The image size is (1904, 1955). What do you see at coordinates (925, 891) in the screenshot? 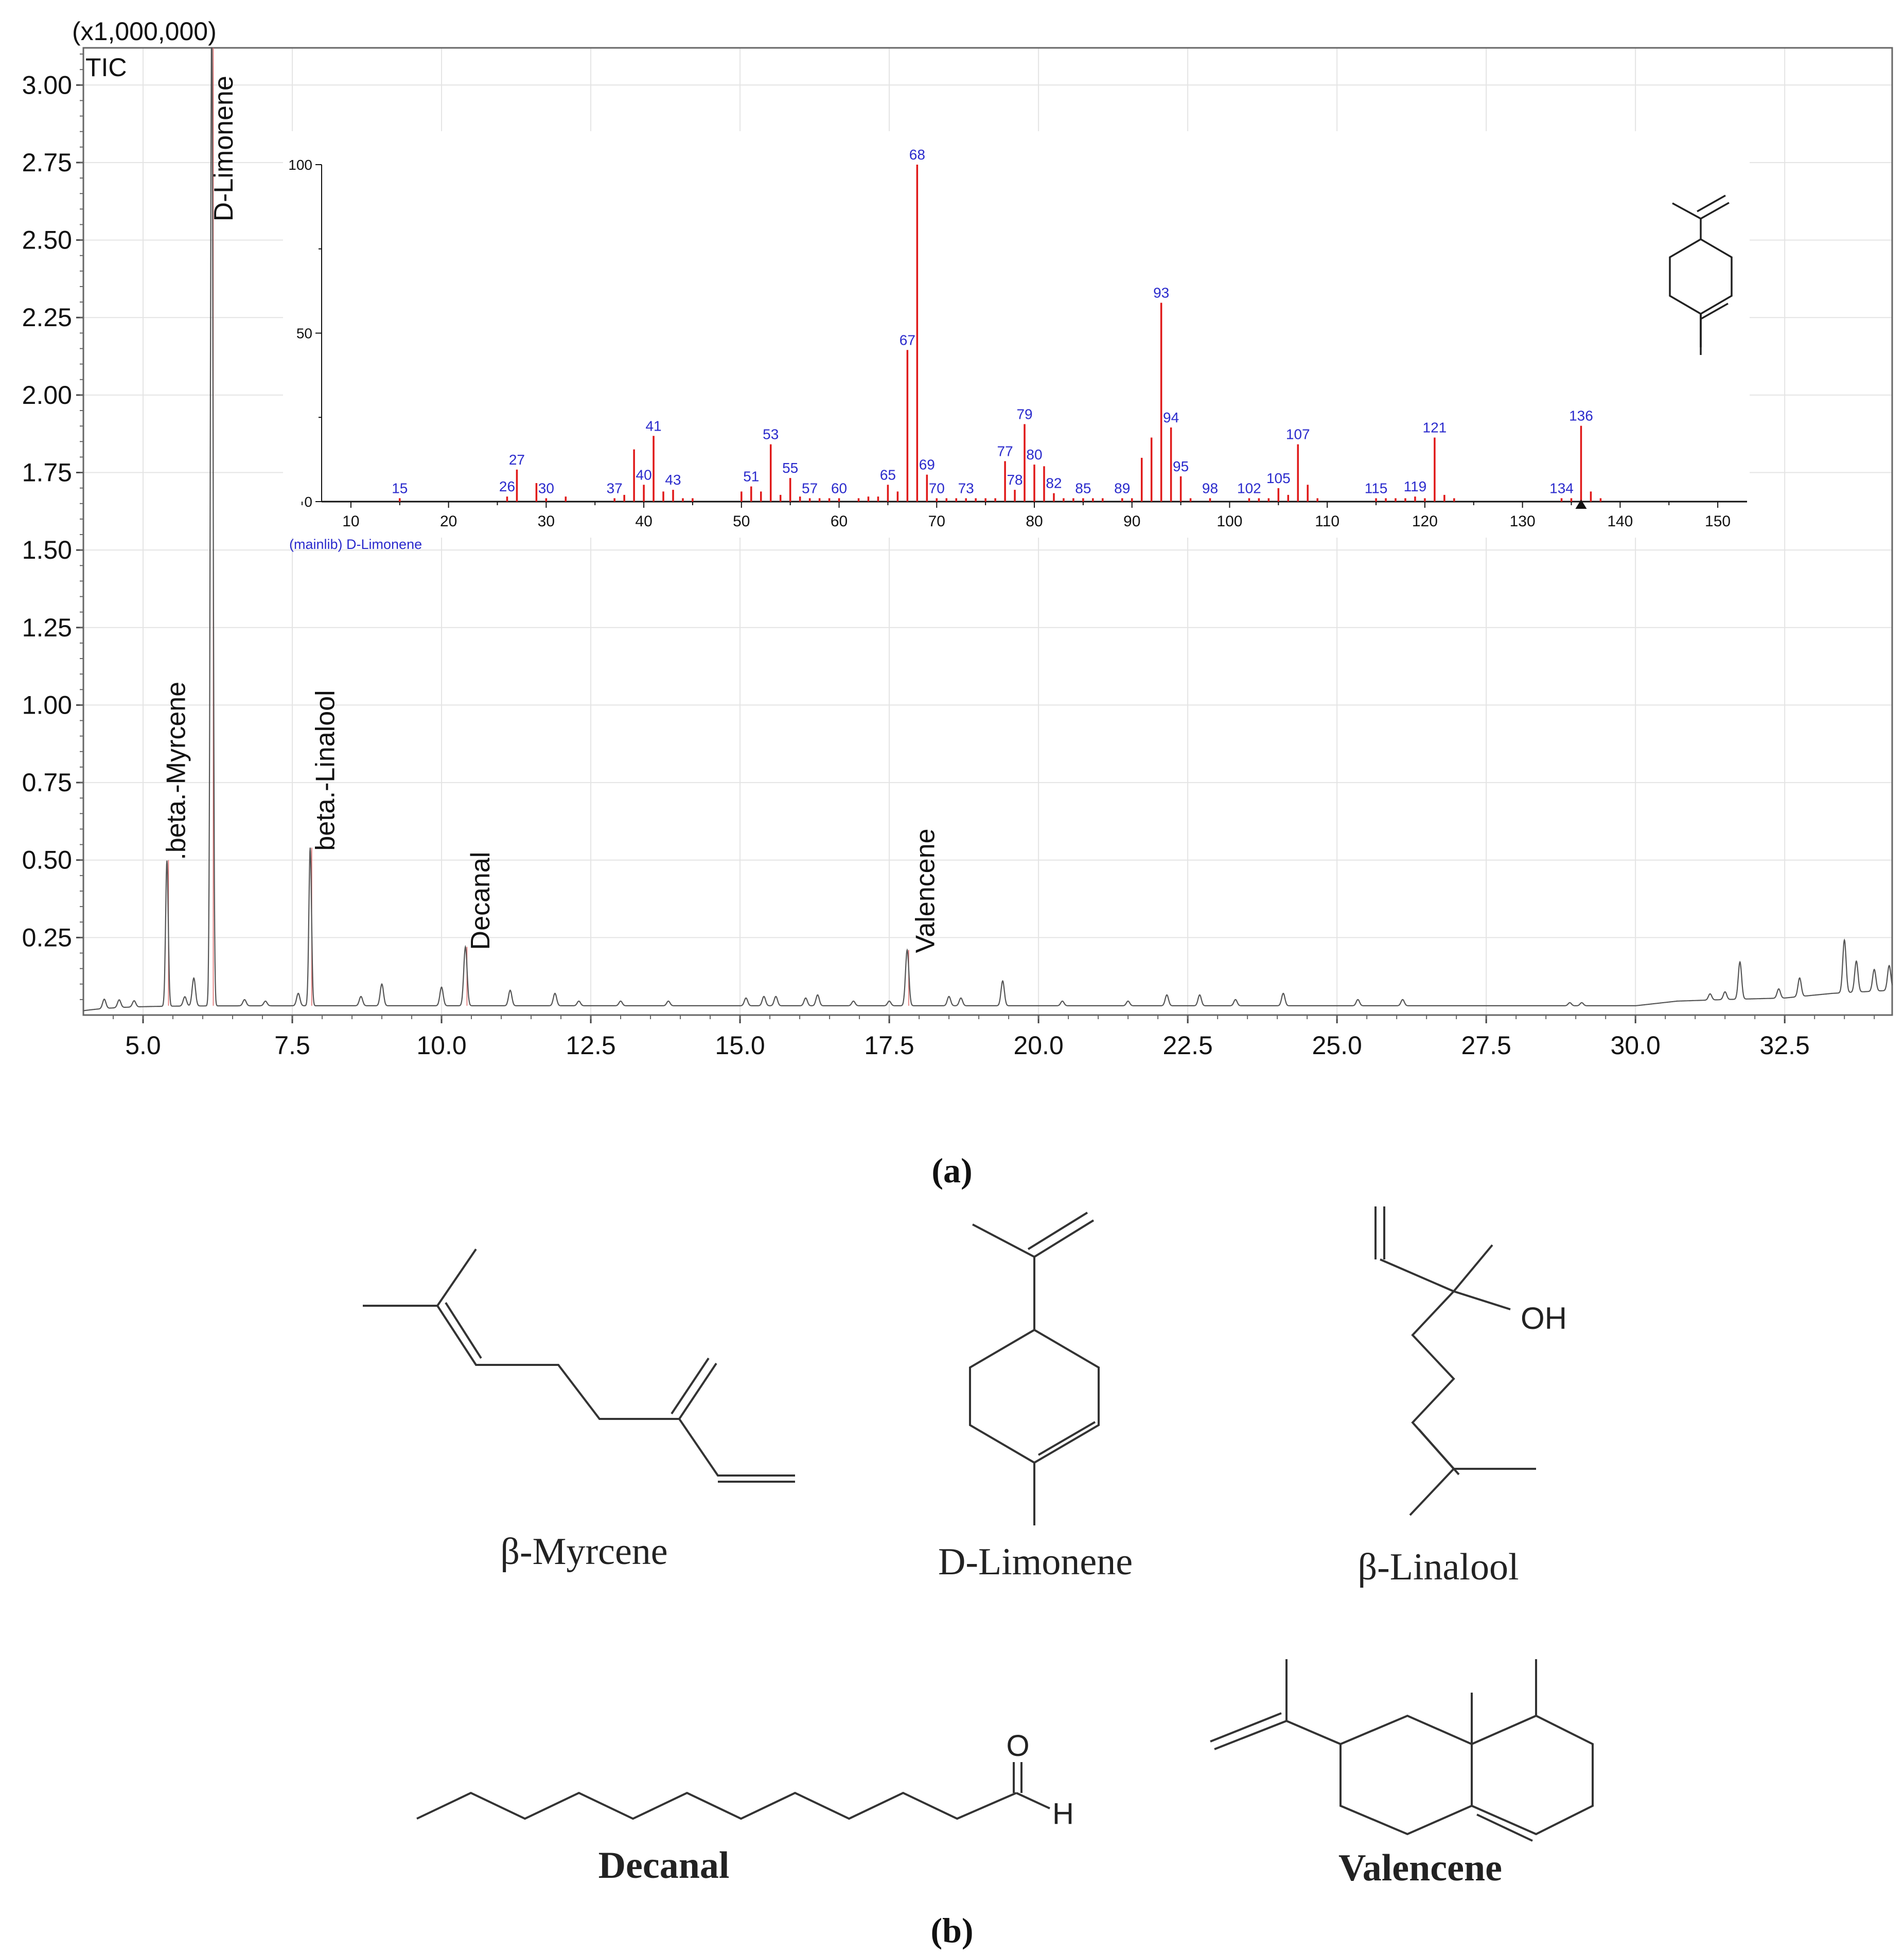
I see `tic-peak-annotation: Valencene` at bounding box center [925, 891].